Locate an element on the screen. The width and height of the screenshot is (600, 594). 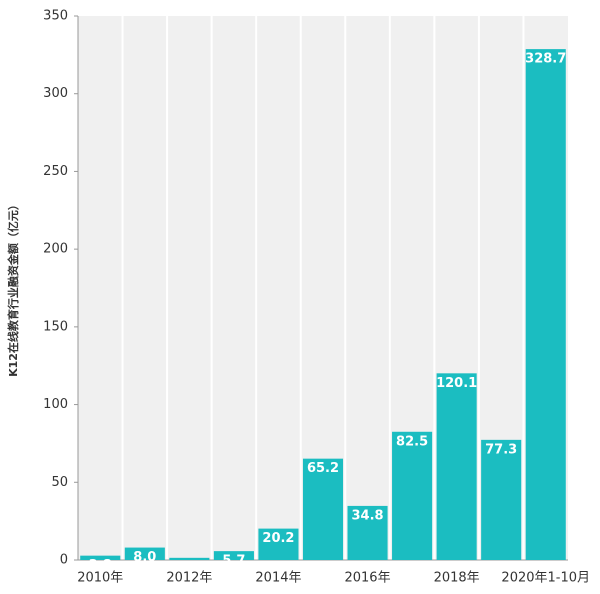
y-tick-label: 0 is located at coordinates (64, 560).